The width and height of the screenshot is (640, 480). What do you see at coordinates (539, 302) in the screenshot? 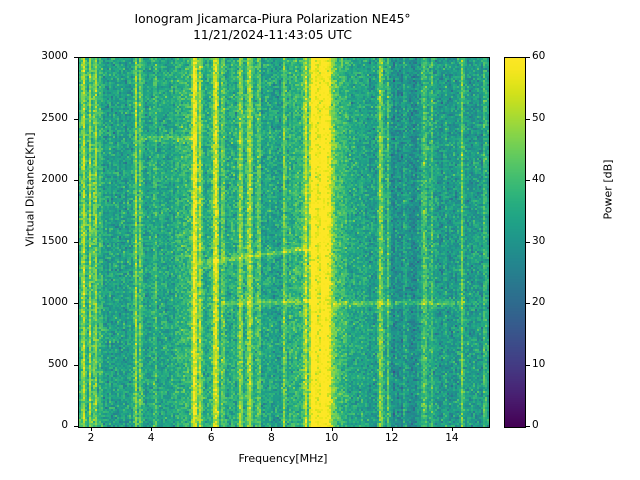
I see `colorbar-tick-label: 20` at bounding box center [539, 302].